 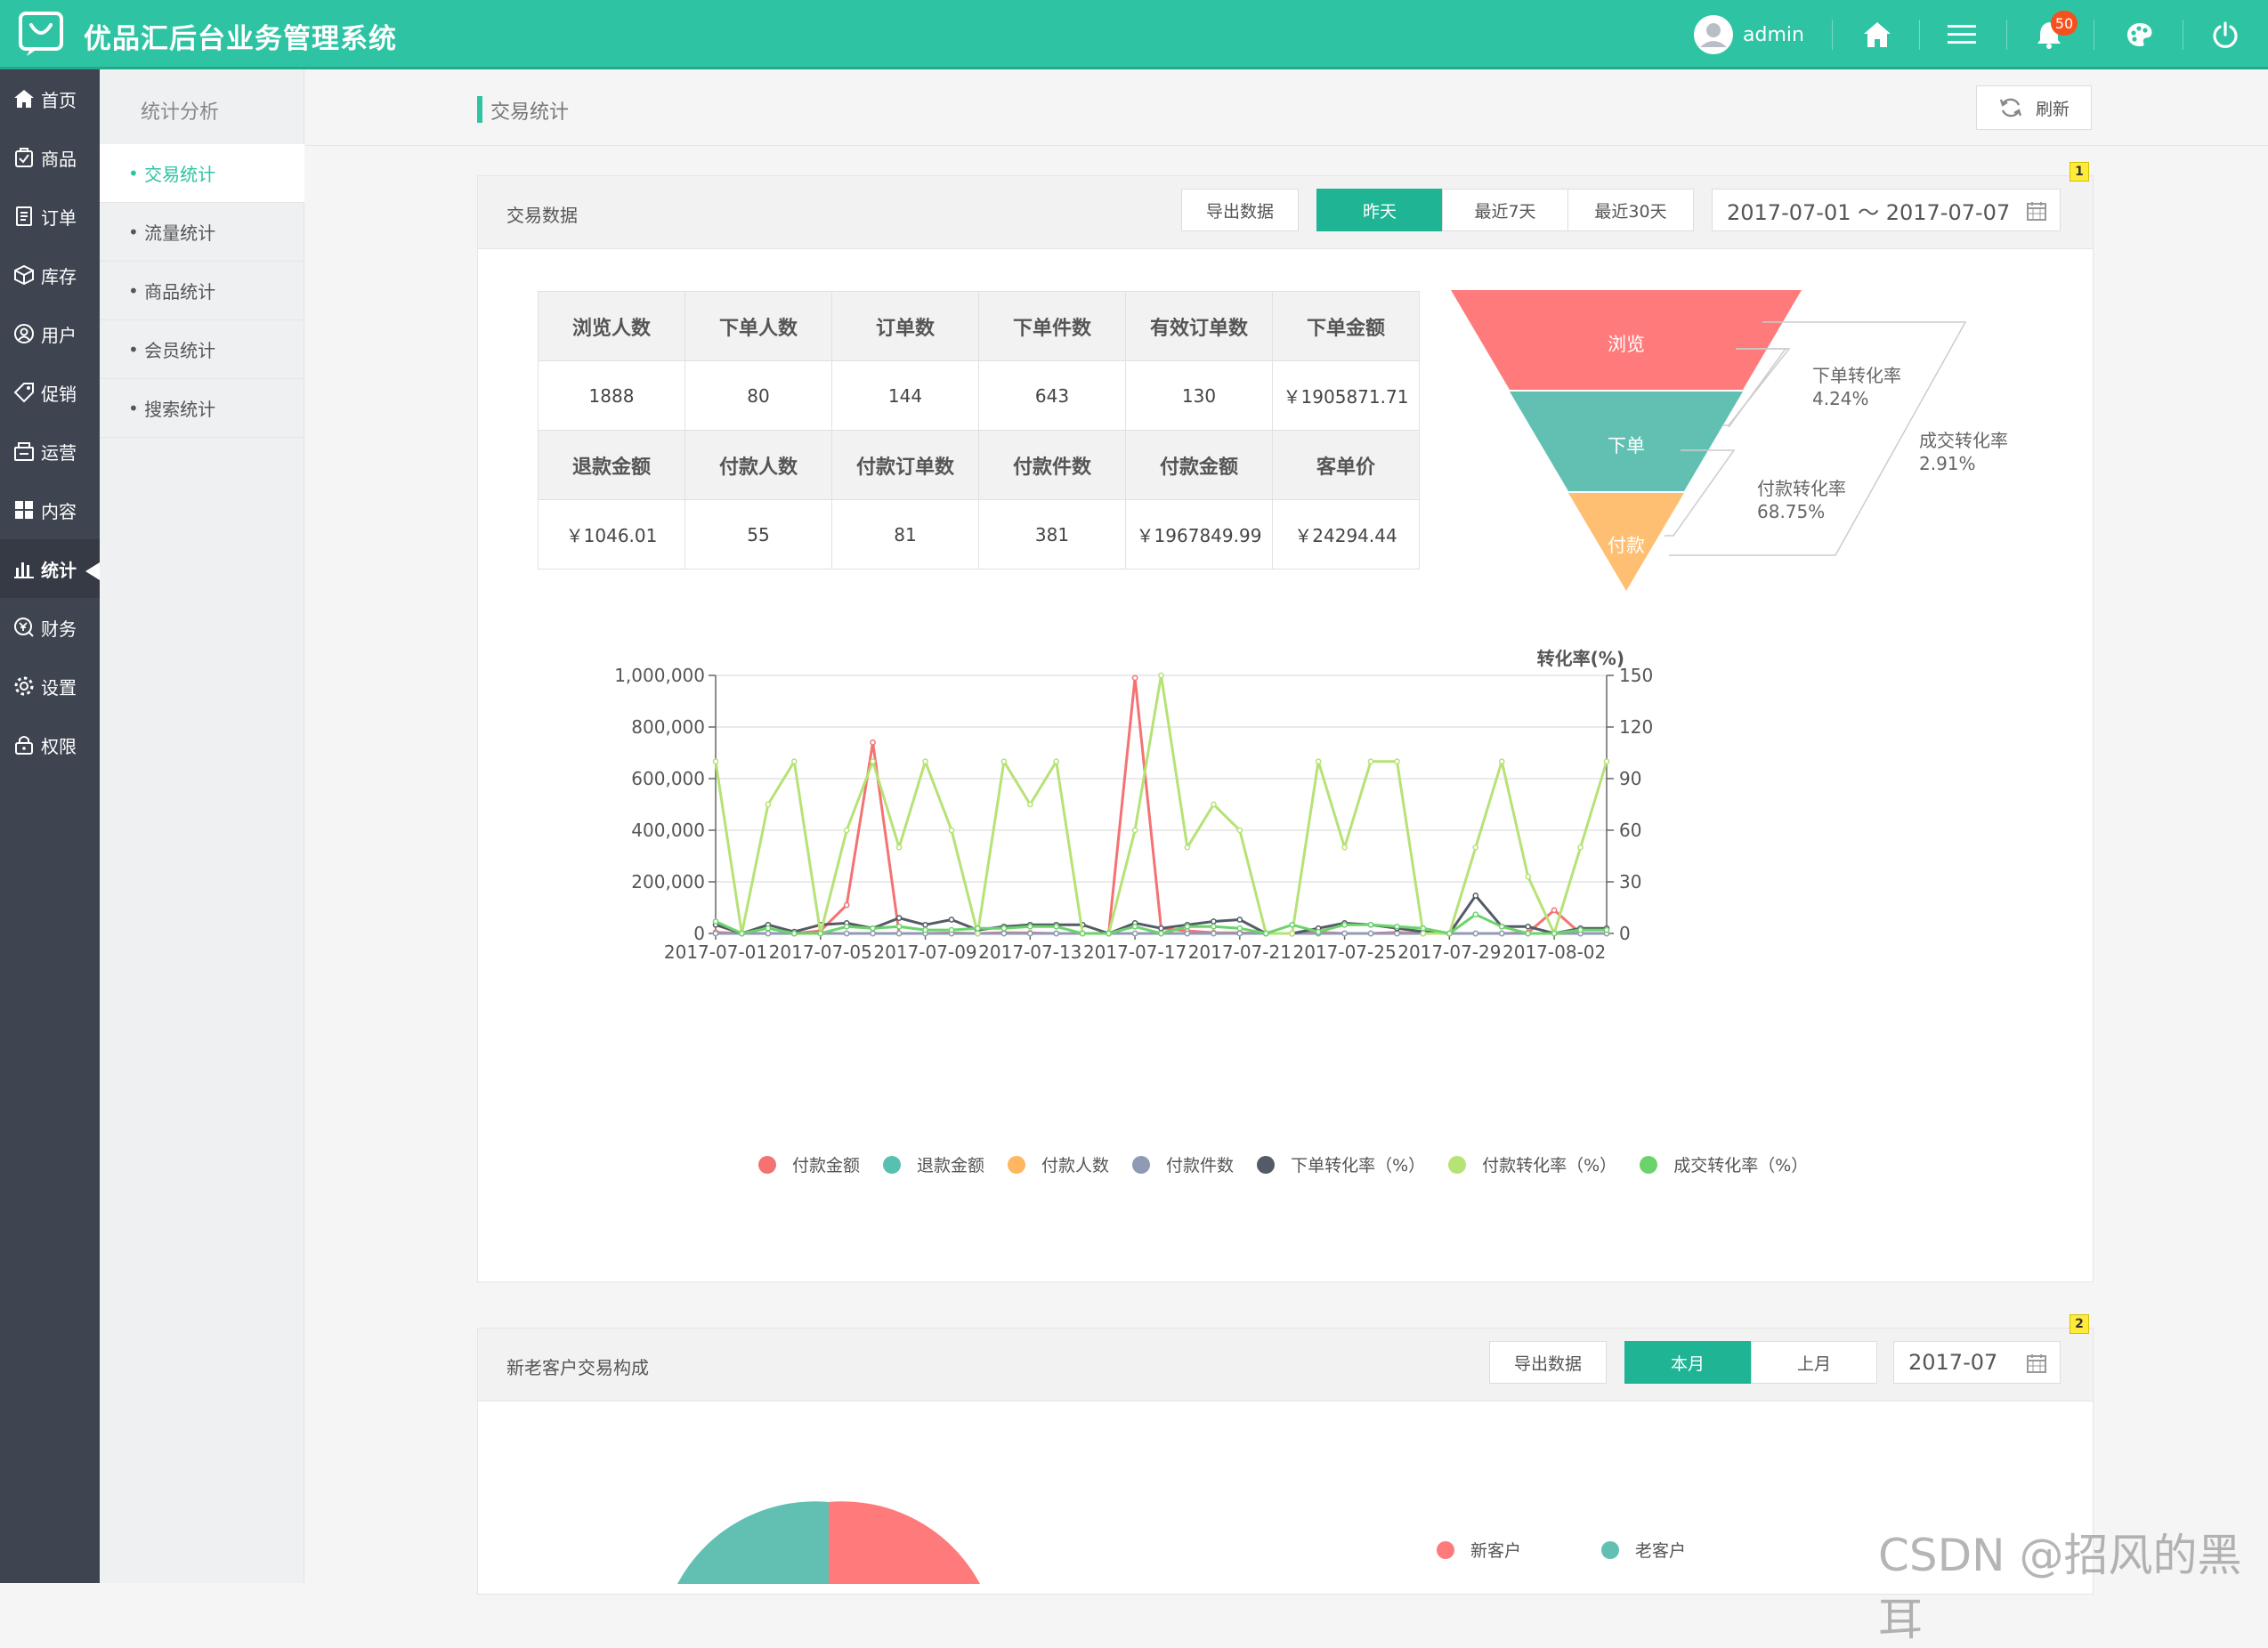 I want to click on refresh-button: 刷新, so click(x=2034, y=107).